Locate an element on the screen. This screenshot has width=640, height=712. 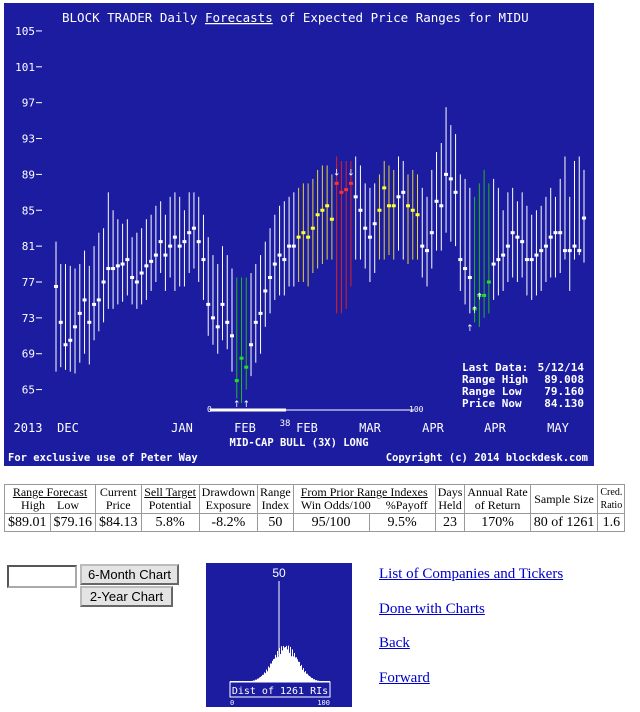
histogram-bars is located at coordinates (280, 663).